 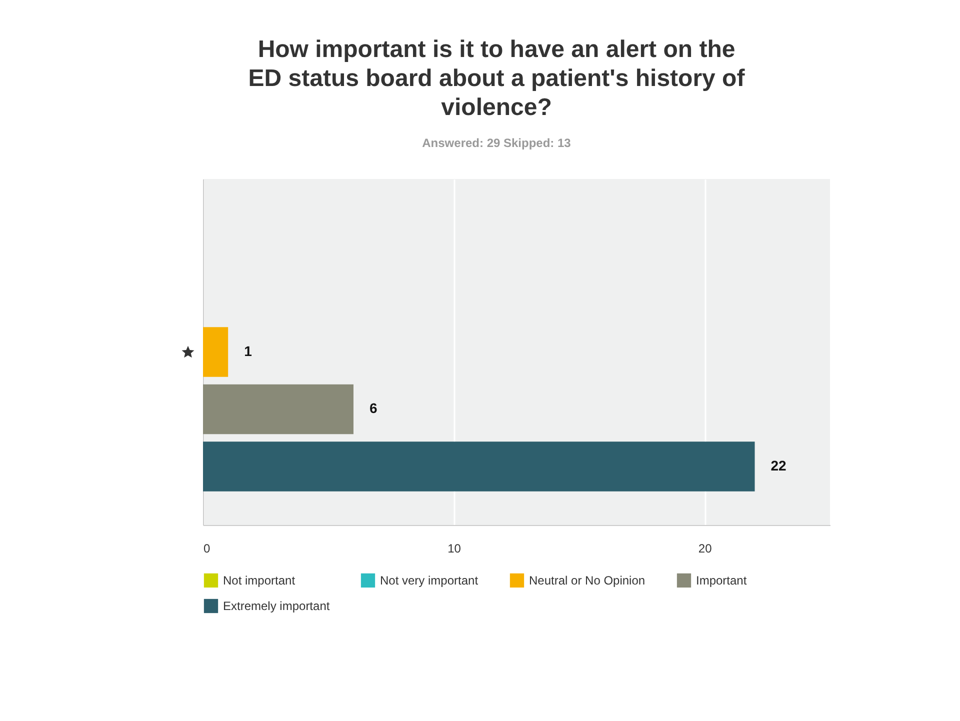 I want to click on chart-subtitle: Answered: 29 Skipped: 13, so click(x=497, y=143).